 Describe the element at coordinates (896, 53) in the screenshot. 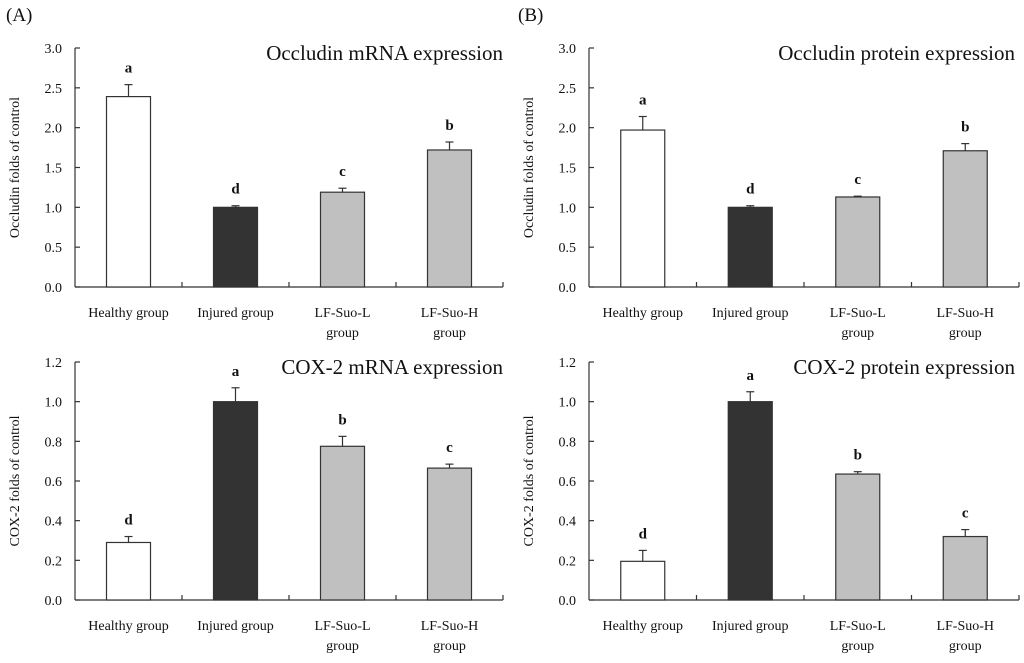

I see `chart-title: Occludin protein expression` at that location.